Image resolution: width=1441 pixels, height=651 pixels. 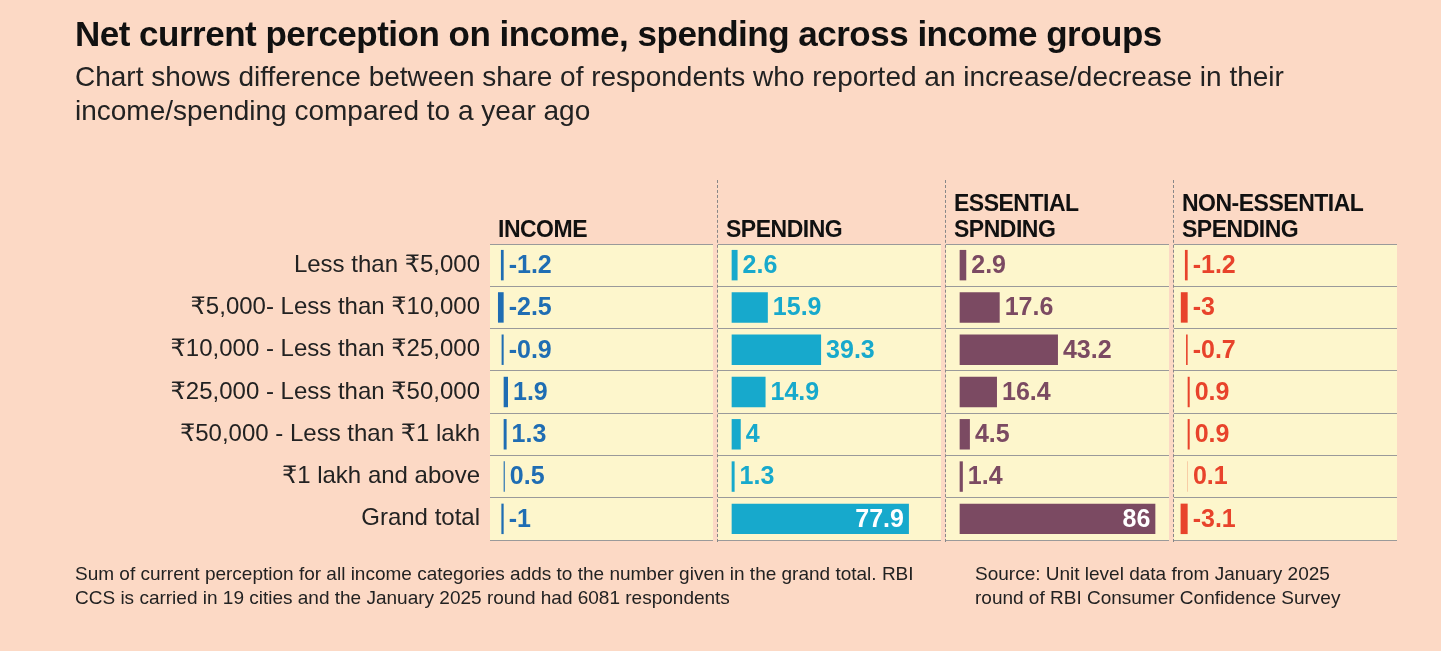 What do you see at coordinates (530, 306) in the screenshot?
I see `data-label: -2.5` at bounding box center [530, 306].